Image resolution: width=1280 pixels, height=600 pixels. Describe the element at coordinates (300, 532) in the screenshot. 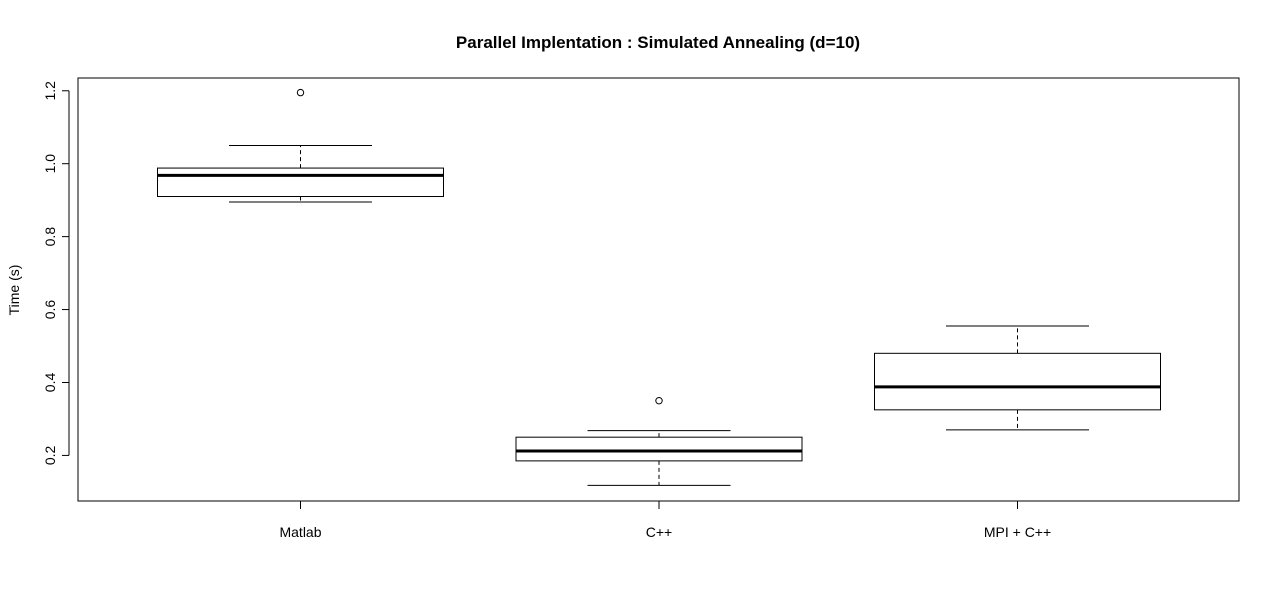

I see `x-tick-label: Matlab` at that location.